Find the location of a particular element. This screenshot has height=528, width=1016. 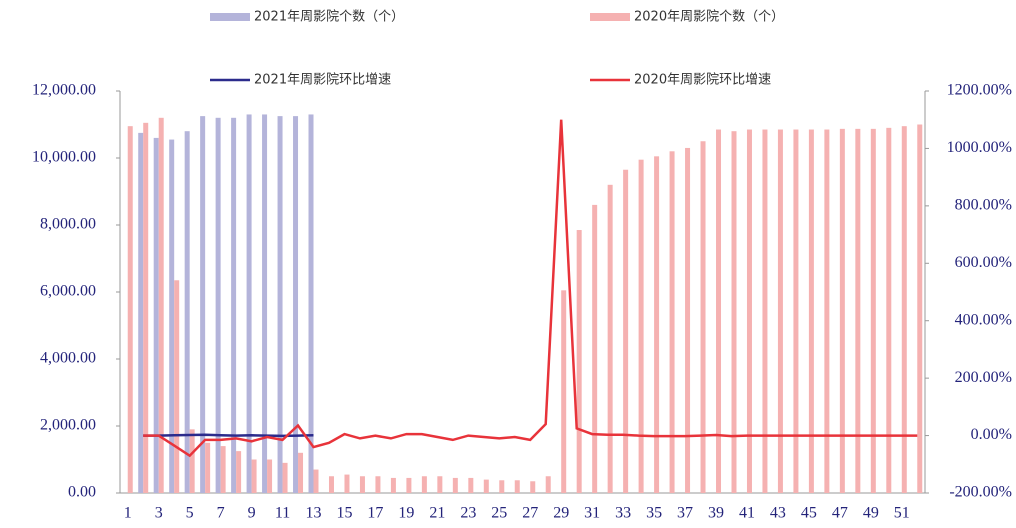

y2-tick-label: 1000.00% is located at coordinates (979, 147).